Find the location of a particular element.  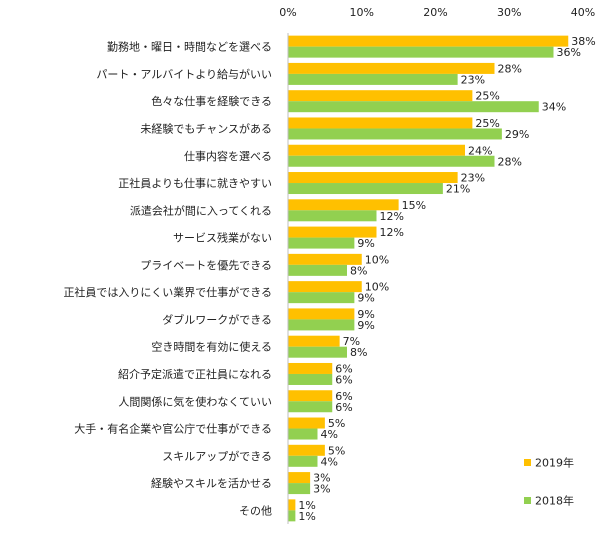

x-tick-label: 30% is located at coordinates (509, 12).